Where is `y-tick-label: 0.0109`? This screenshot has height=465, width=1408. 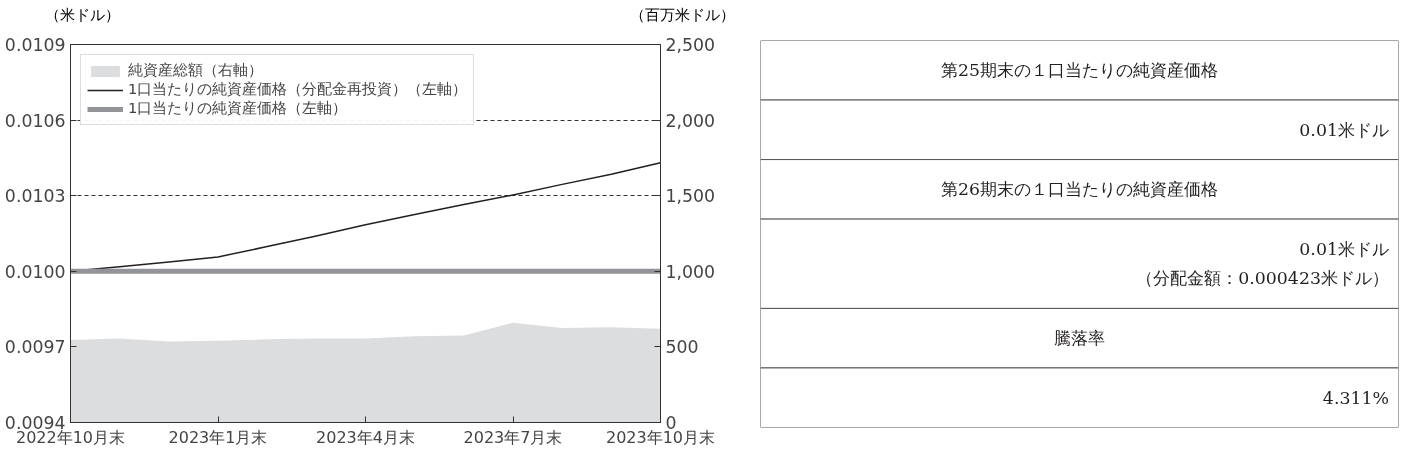 y-tick-label: 0.0109 is located at coordinates (35, 45).